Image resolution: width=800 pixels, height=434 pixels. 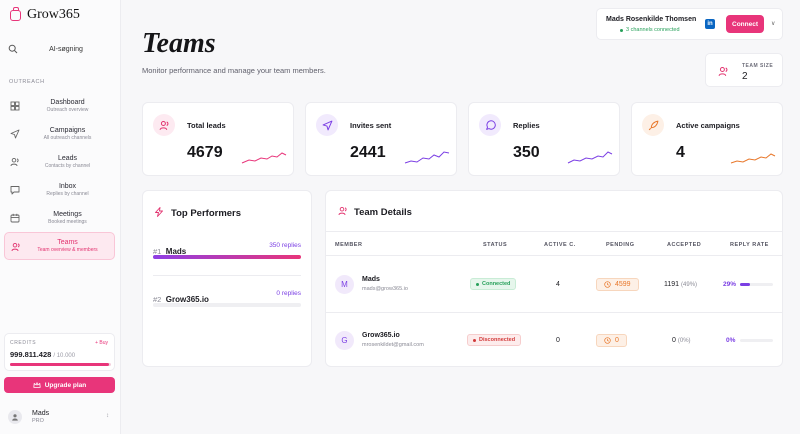 I want to click on dashboard-icon, so click(x=15, y=106).